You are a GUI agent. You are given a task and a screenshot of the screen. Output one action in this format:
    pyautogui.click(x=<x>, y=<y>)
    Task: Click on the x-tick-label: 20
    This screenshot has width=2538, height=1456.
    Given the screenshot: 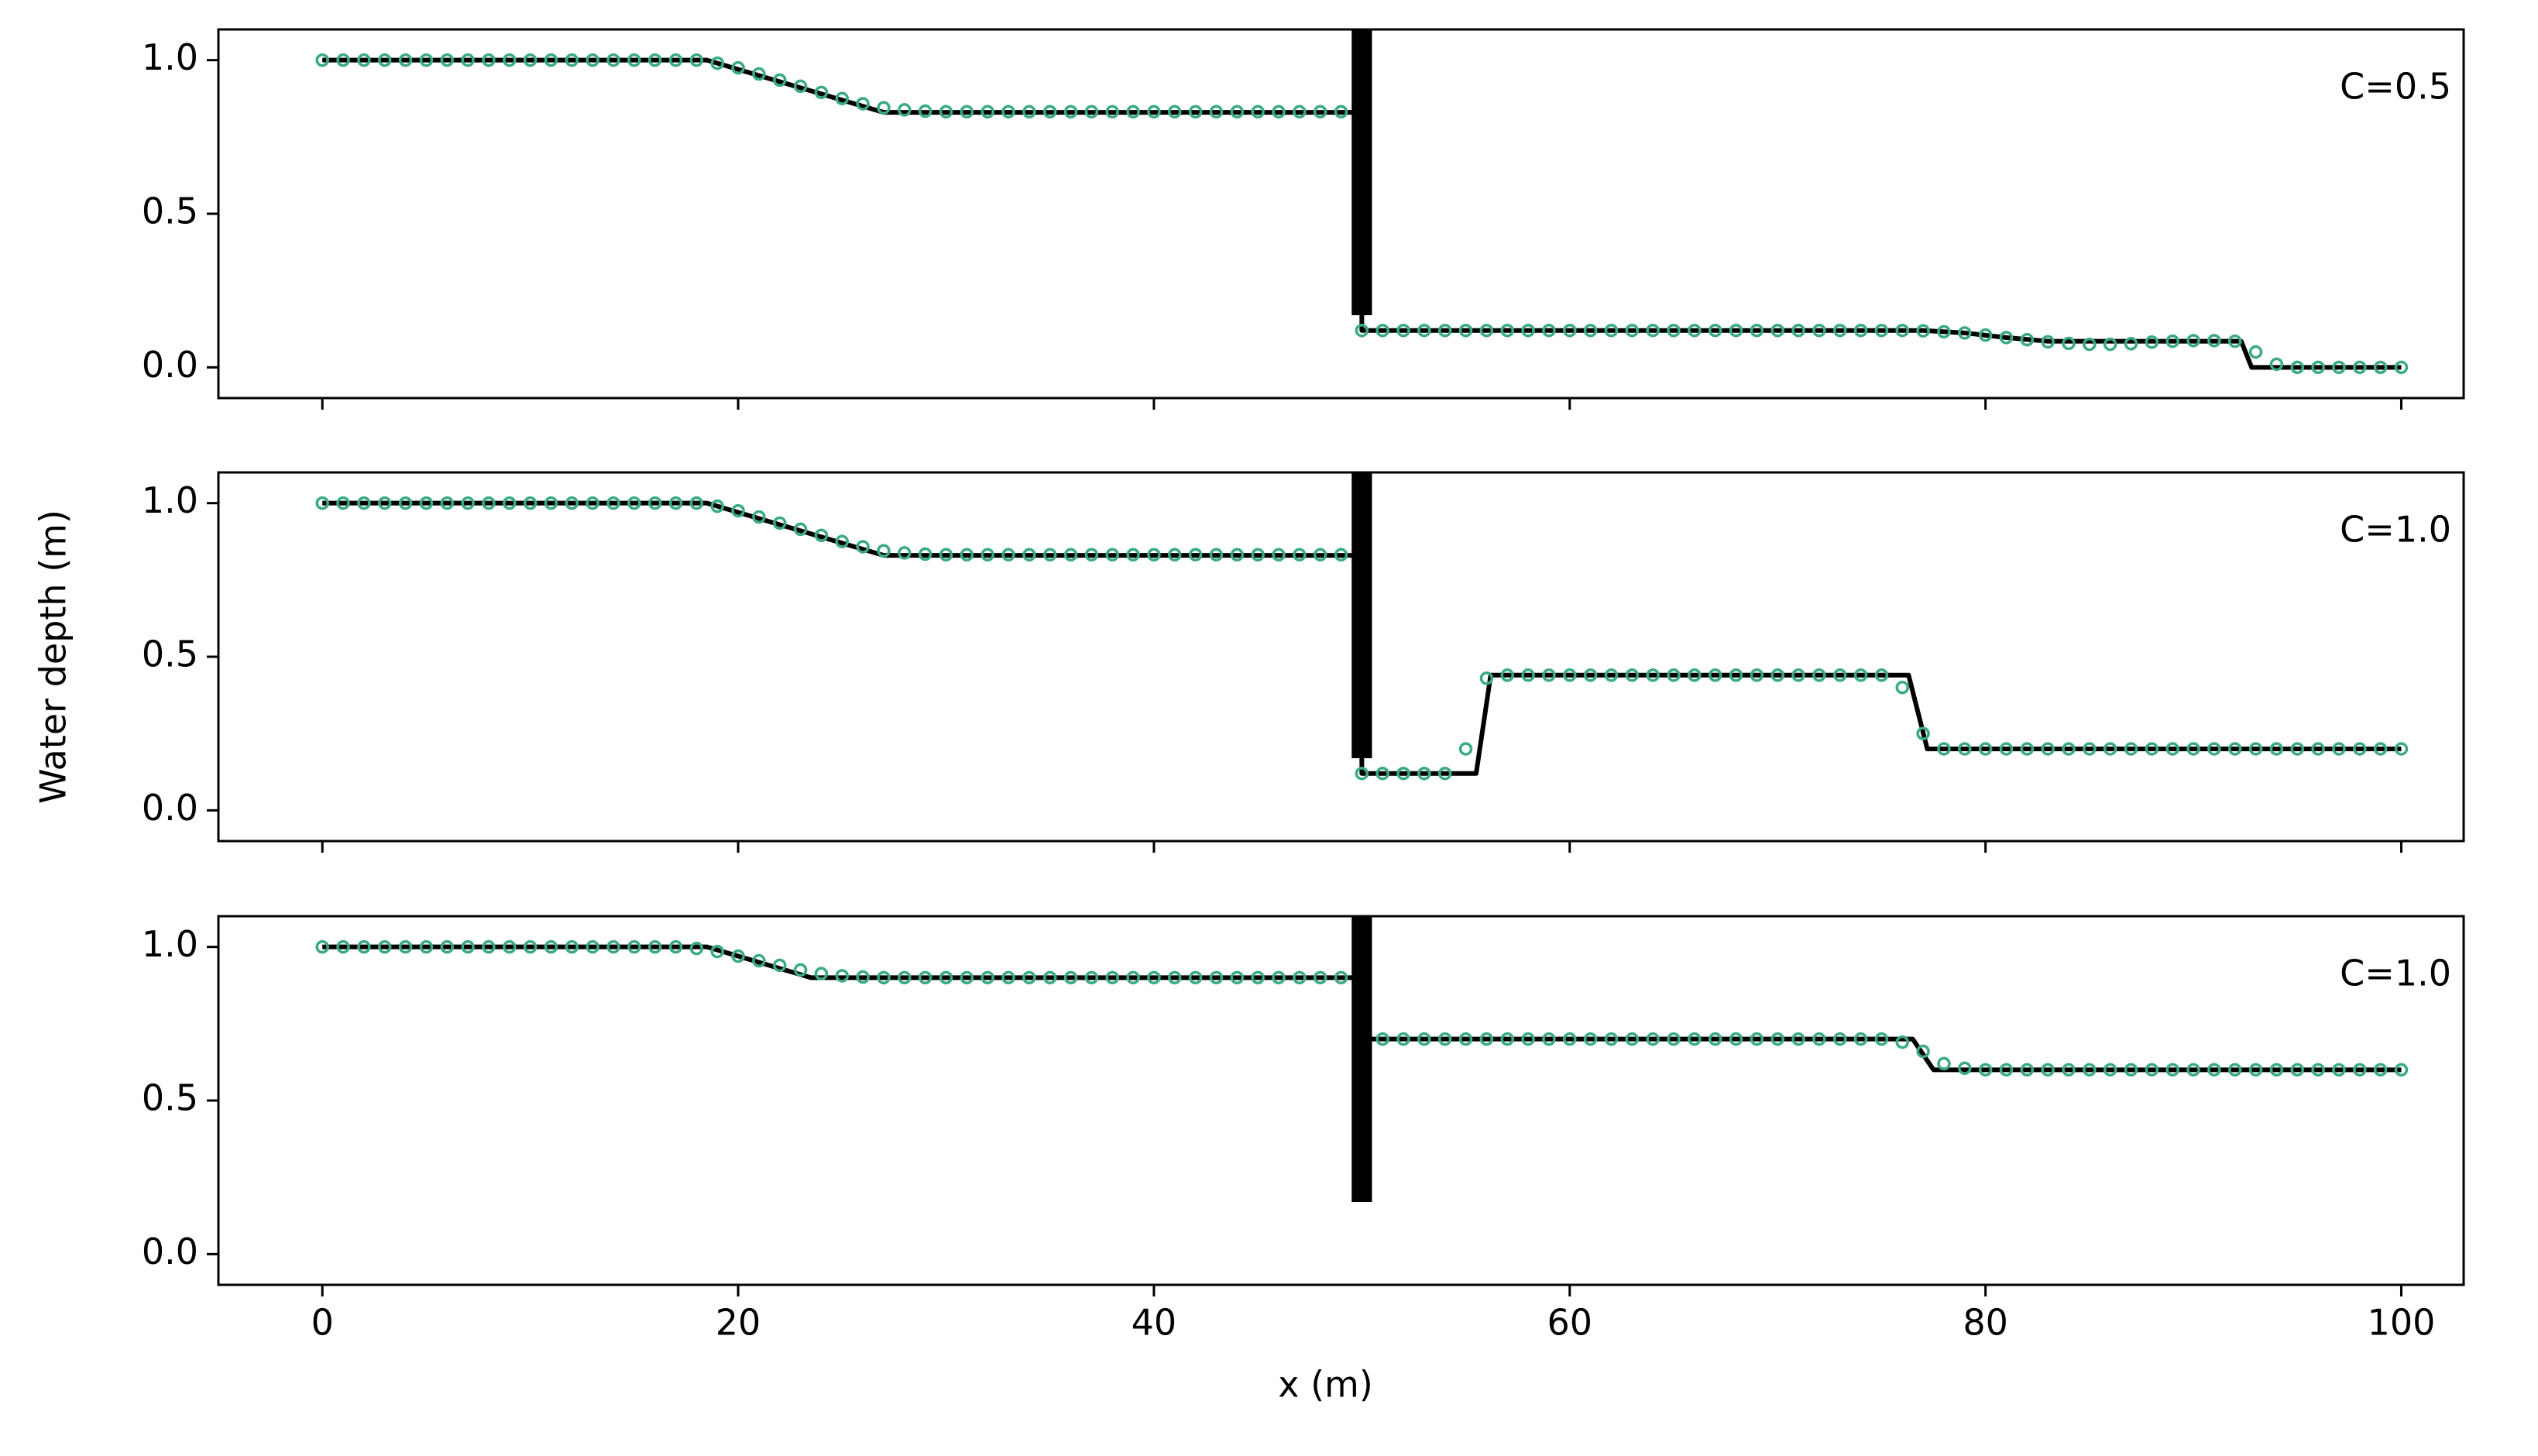 What is the action you would take?
    pyautogui.click(x=738, y=1323)
    